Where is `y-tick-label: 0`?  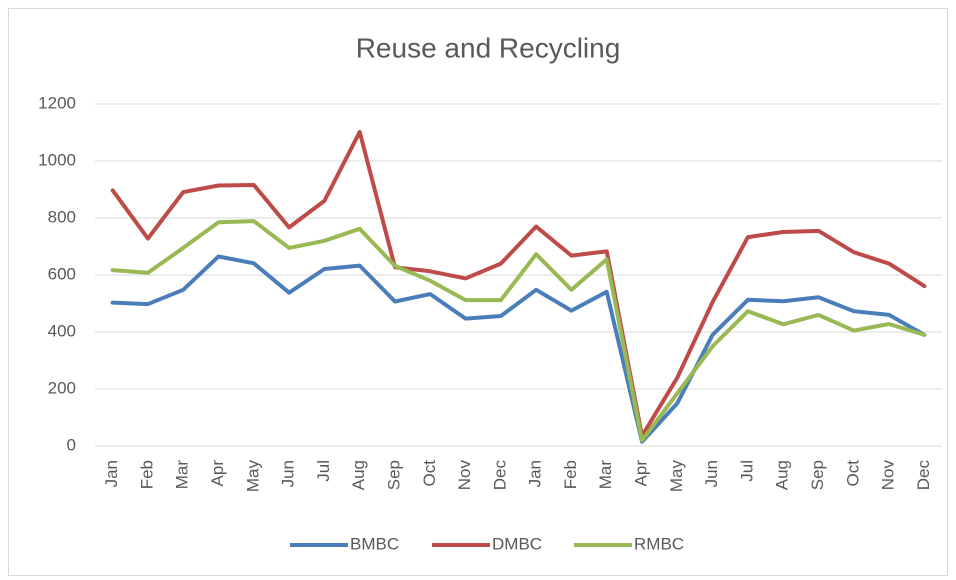 y-tick-label: 0 is located at coordinates (71, 444).